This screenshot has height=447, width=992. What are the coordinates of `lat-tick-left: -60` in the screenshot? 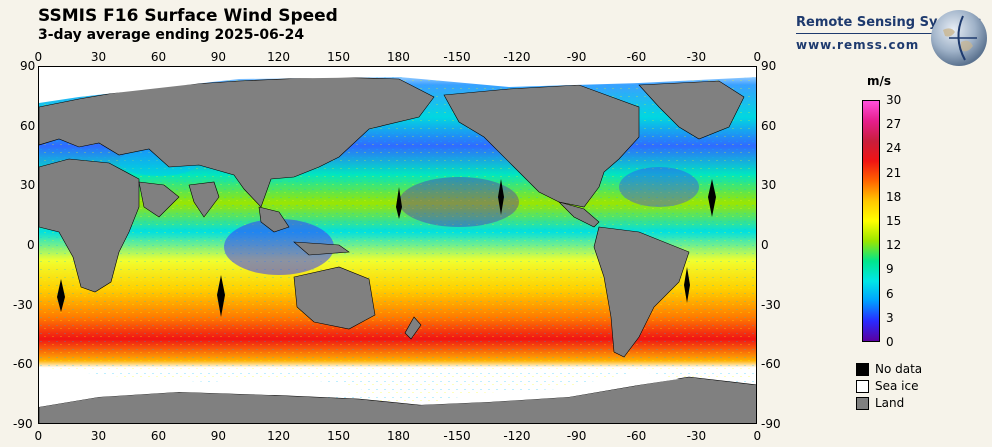 It's located at (23, 364).